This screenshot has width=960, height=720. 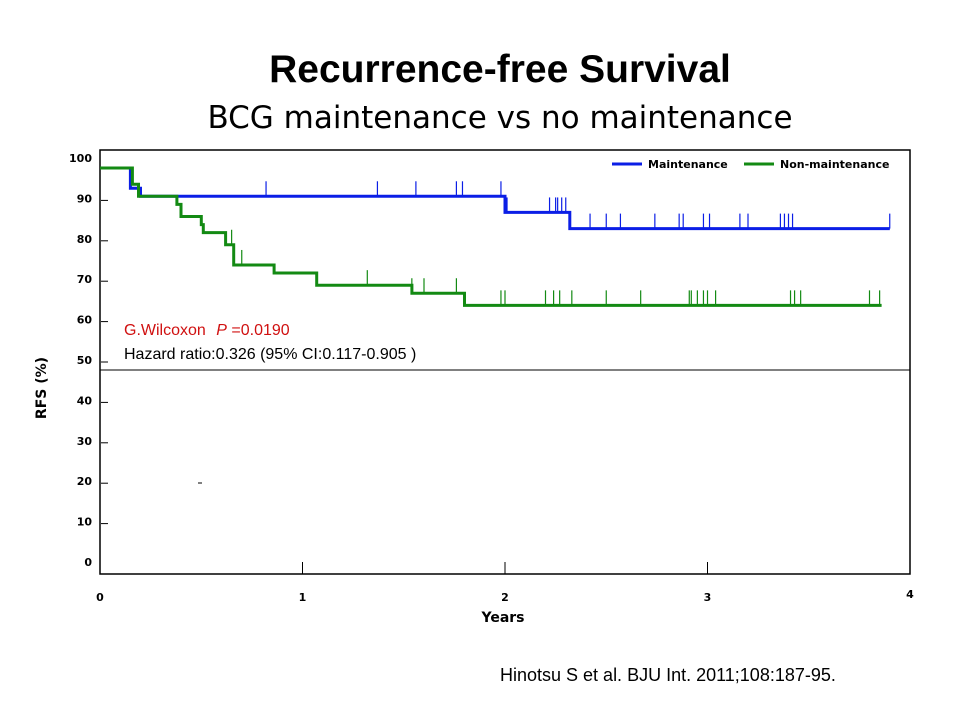 I want to click on y-tick-label: 100, so click(x=80, y=158).